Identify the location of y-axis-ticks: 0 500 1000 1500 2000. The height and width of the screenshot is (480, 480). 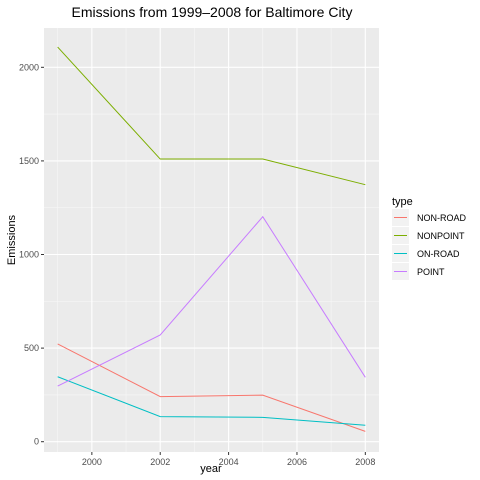
(31, 254).